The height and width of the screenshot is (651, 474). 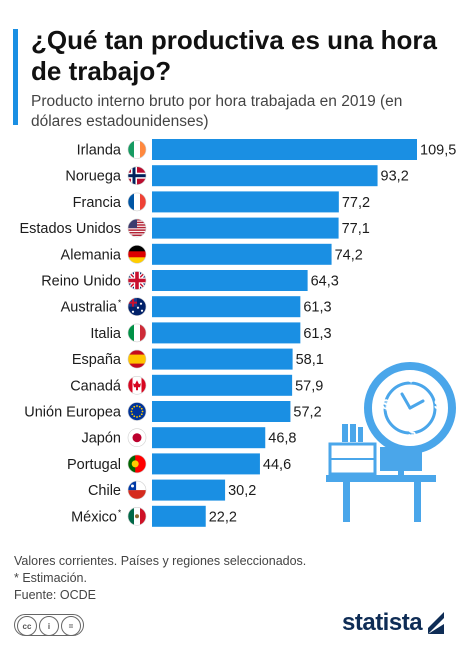 I want to click on category-label-5: Reino Unido, so click(x=81, y=282).